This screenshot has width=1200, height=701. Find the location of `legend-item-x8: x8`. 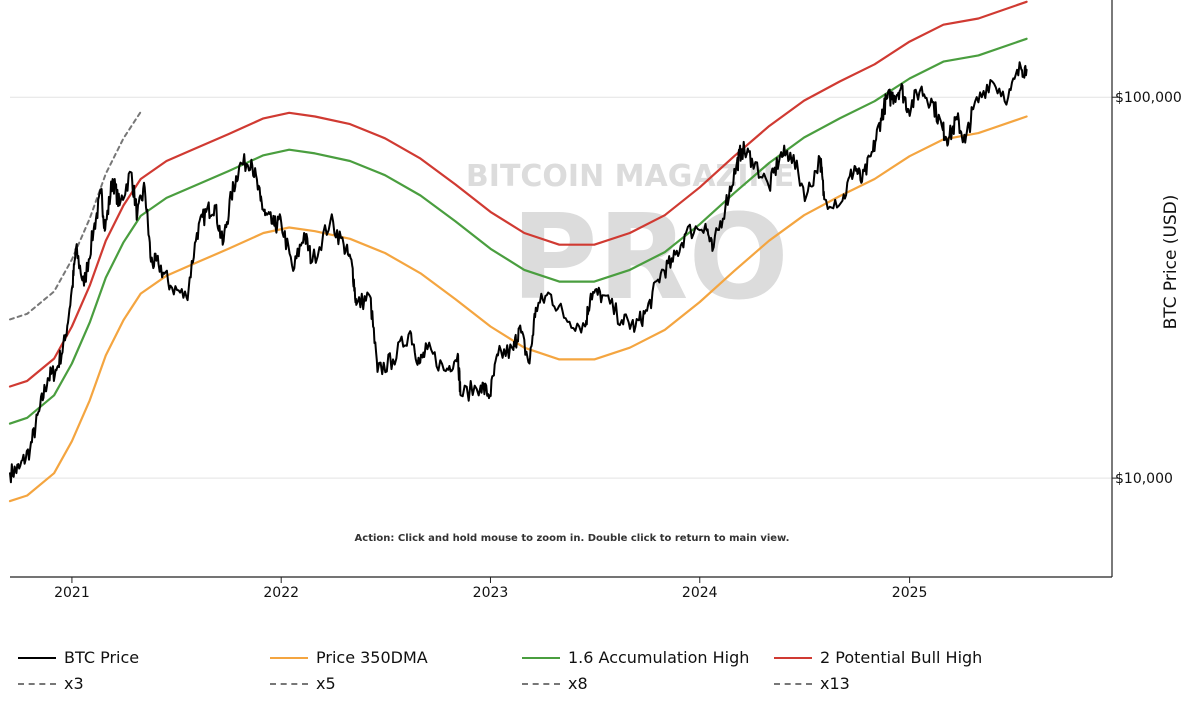

legend-item-x8: x8 is located at coordinates (555, 683).